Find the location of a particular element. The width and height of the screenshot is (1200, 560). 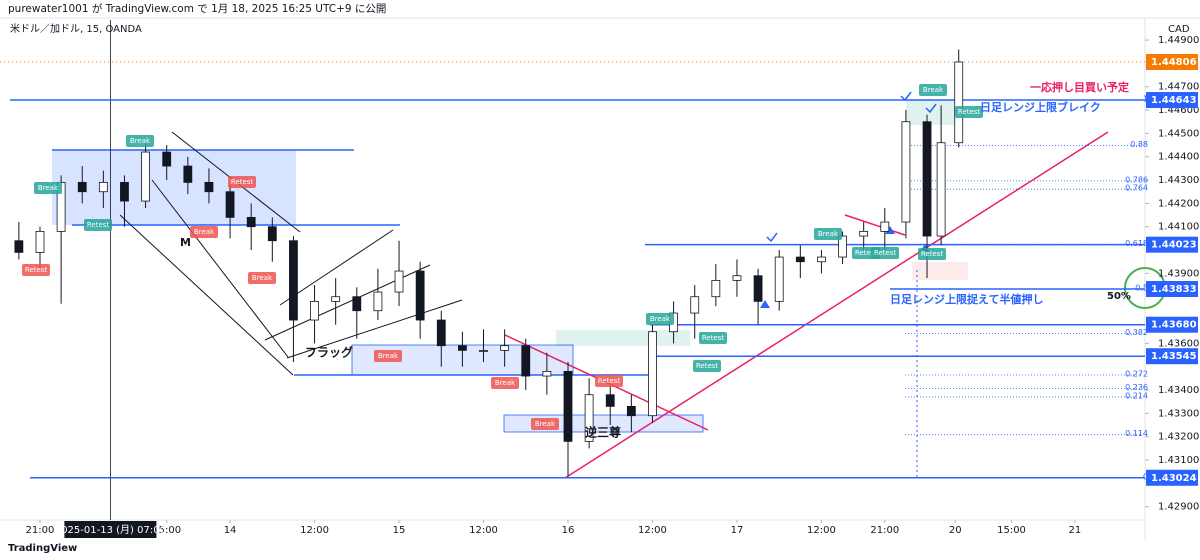

annotation: 50% is located at coordinates (1119, 296).